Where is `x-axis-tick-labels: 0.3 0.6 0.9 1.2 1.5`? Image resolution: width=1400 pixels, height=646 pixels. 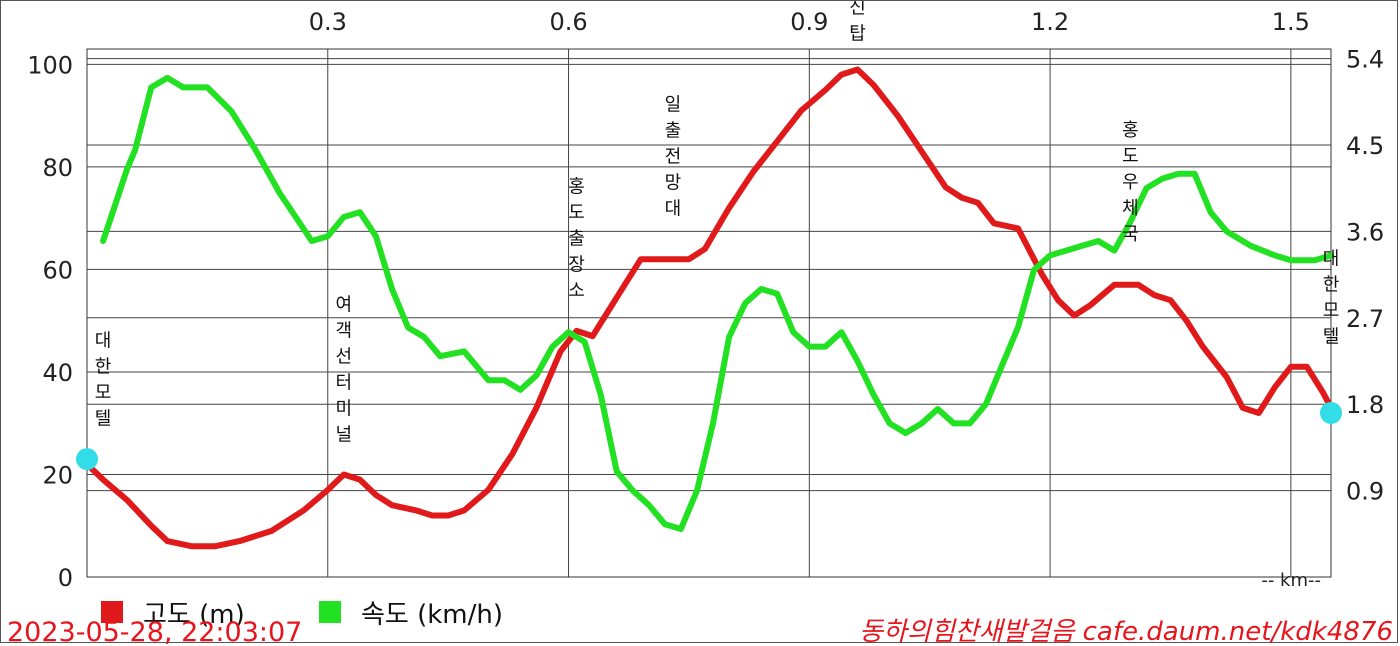 x-axis-tick-labels: 0.3 0.6 0.9 1.2 1.5 is located at coordinates (809, 22).